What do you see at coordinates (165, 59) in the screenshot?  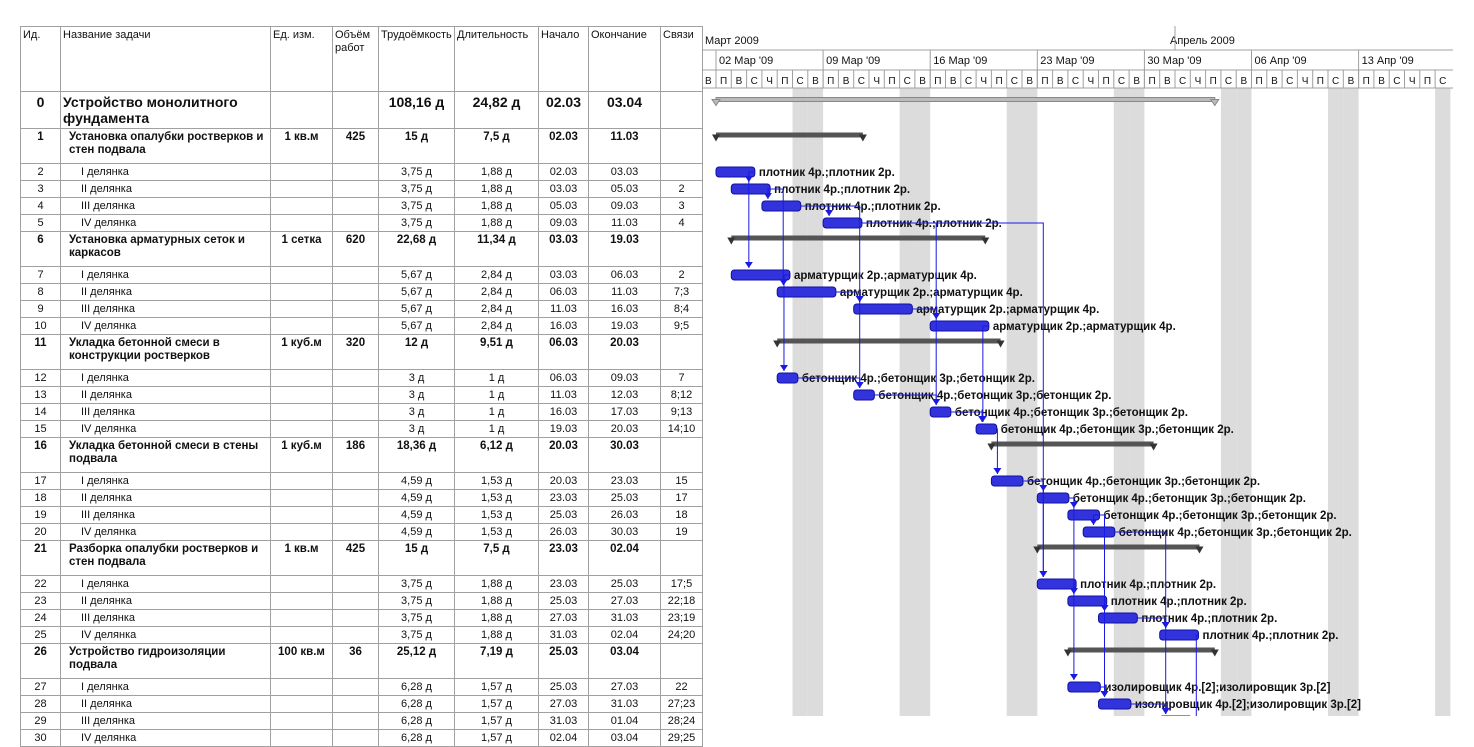 I see `col-header-name: Название задачи` at bounding box center [165, 59].